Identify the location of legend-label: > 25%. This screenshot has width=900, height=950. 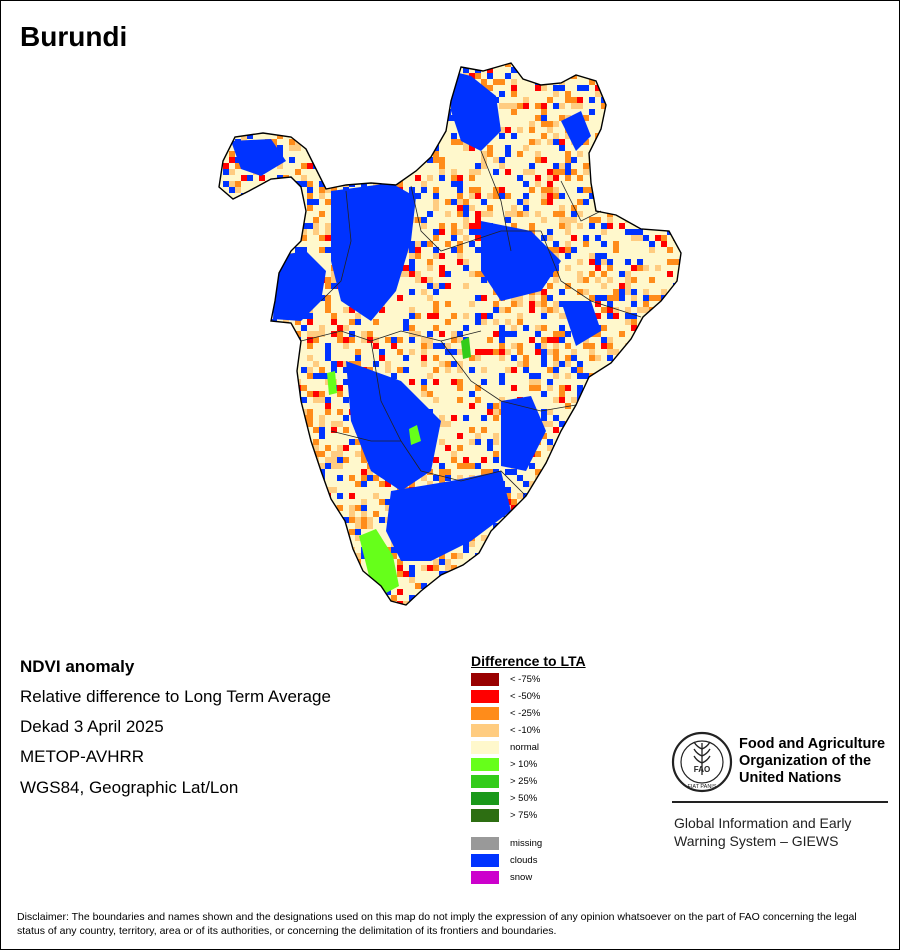
(524, 781).